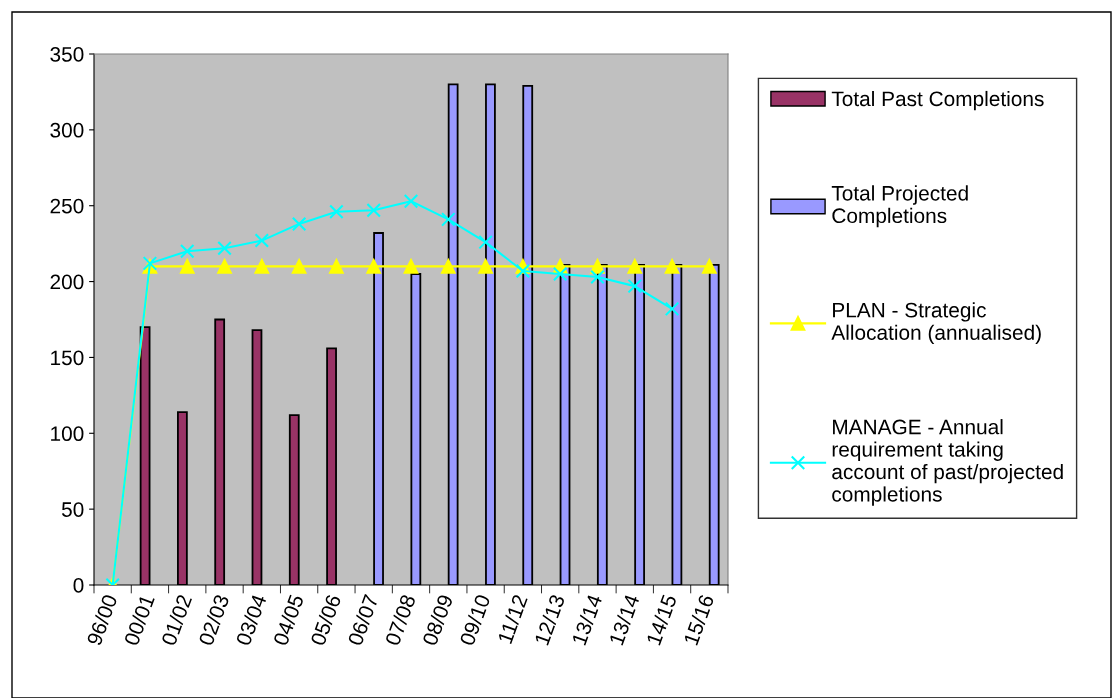  Describe the element at coordinates (78, 585) in the screenshot. I see `y-tick-label: 0` at that location.